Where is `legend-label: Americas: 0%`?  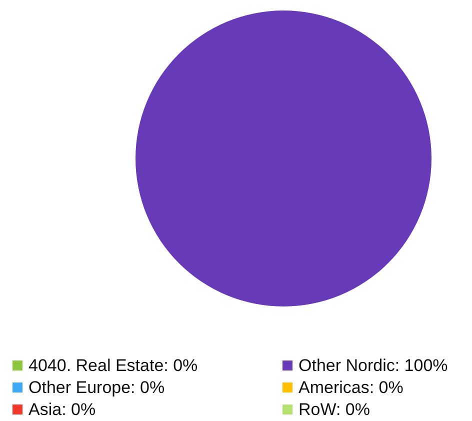 legend-label: Americas: 0% is located at coordinates (351, 387).